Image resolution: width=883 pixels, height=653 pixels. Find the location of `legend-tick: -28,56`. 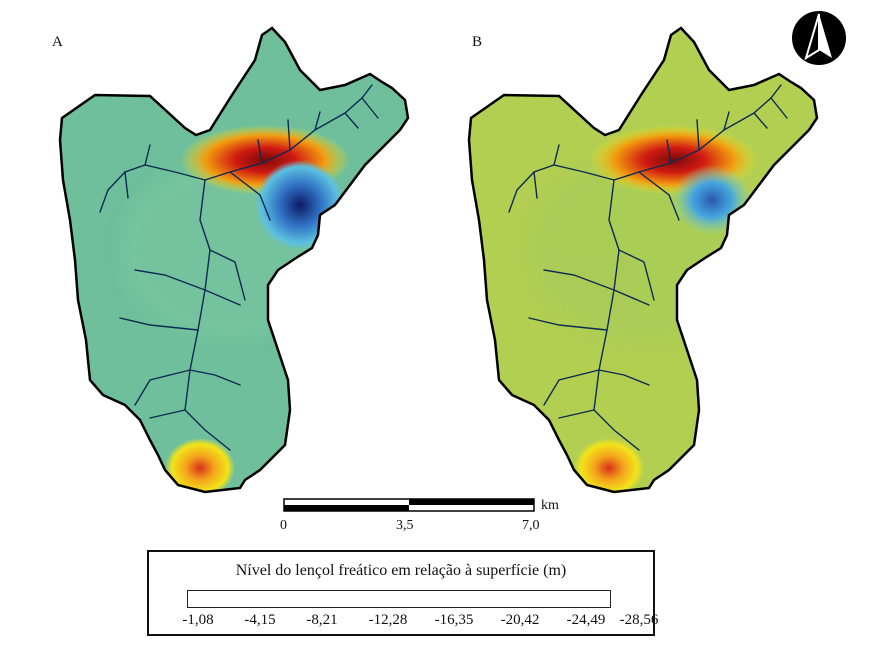

legend-tick: -28,56 is located at coordinates (639, 620).